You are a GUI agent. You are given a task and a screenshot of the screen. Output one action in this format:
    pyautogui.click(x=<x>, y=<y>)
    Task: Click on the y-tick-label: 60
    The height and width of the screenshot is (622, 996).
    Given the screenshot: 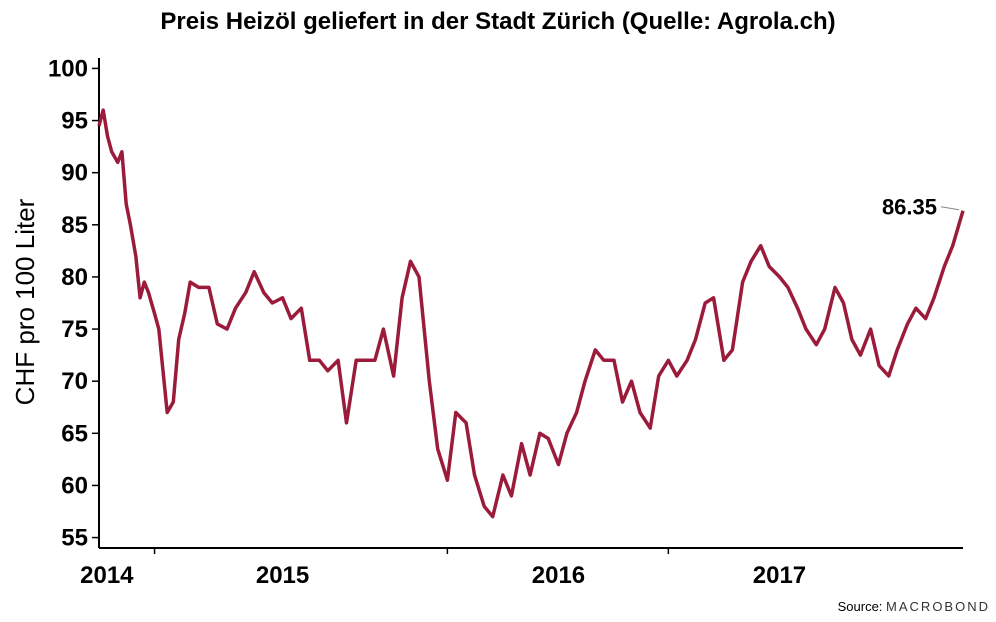 What is the action you would take?
    pyautogui.click(x=74, y=485)
    